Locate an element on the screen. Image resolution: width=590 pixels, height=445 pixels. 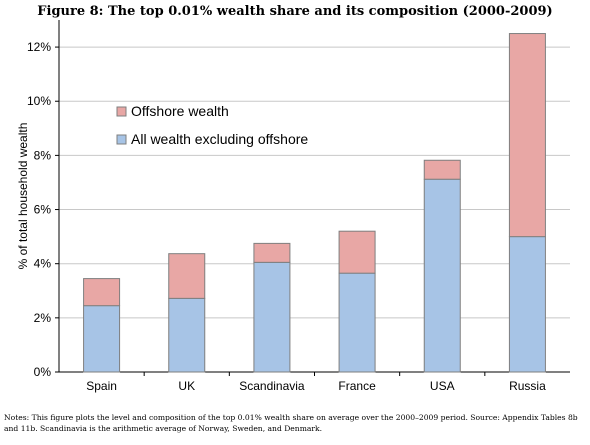
y-tick-label: 4% is located at coordinates (43, 264).